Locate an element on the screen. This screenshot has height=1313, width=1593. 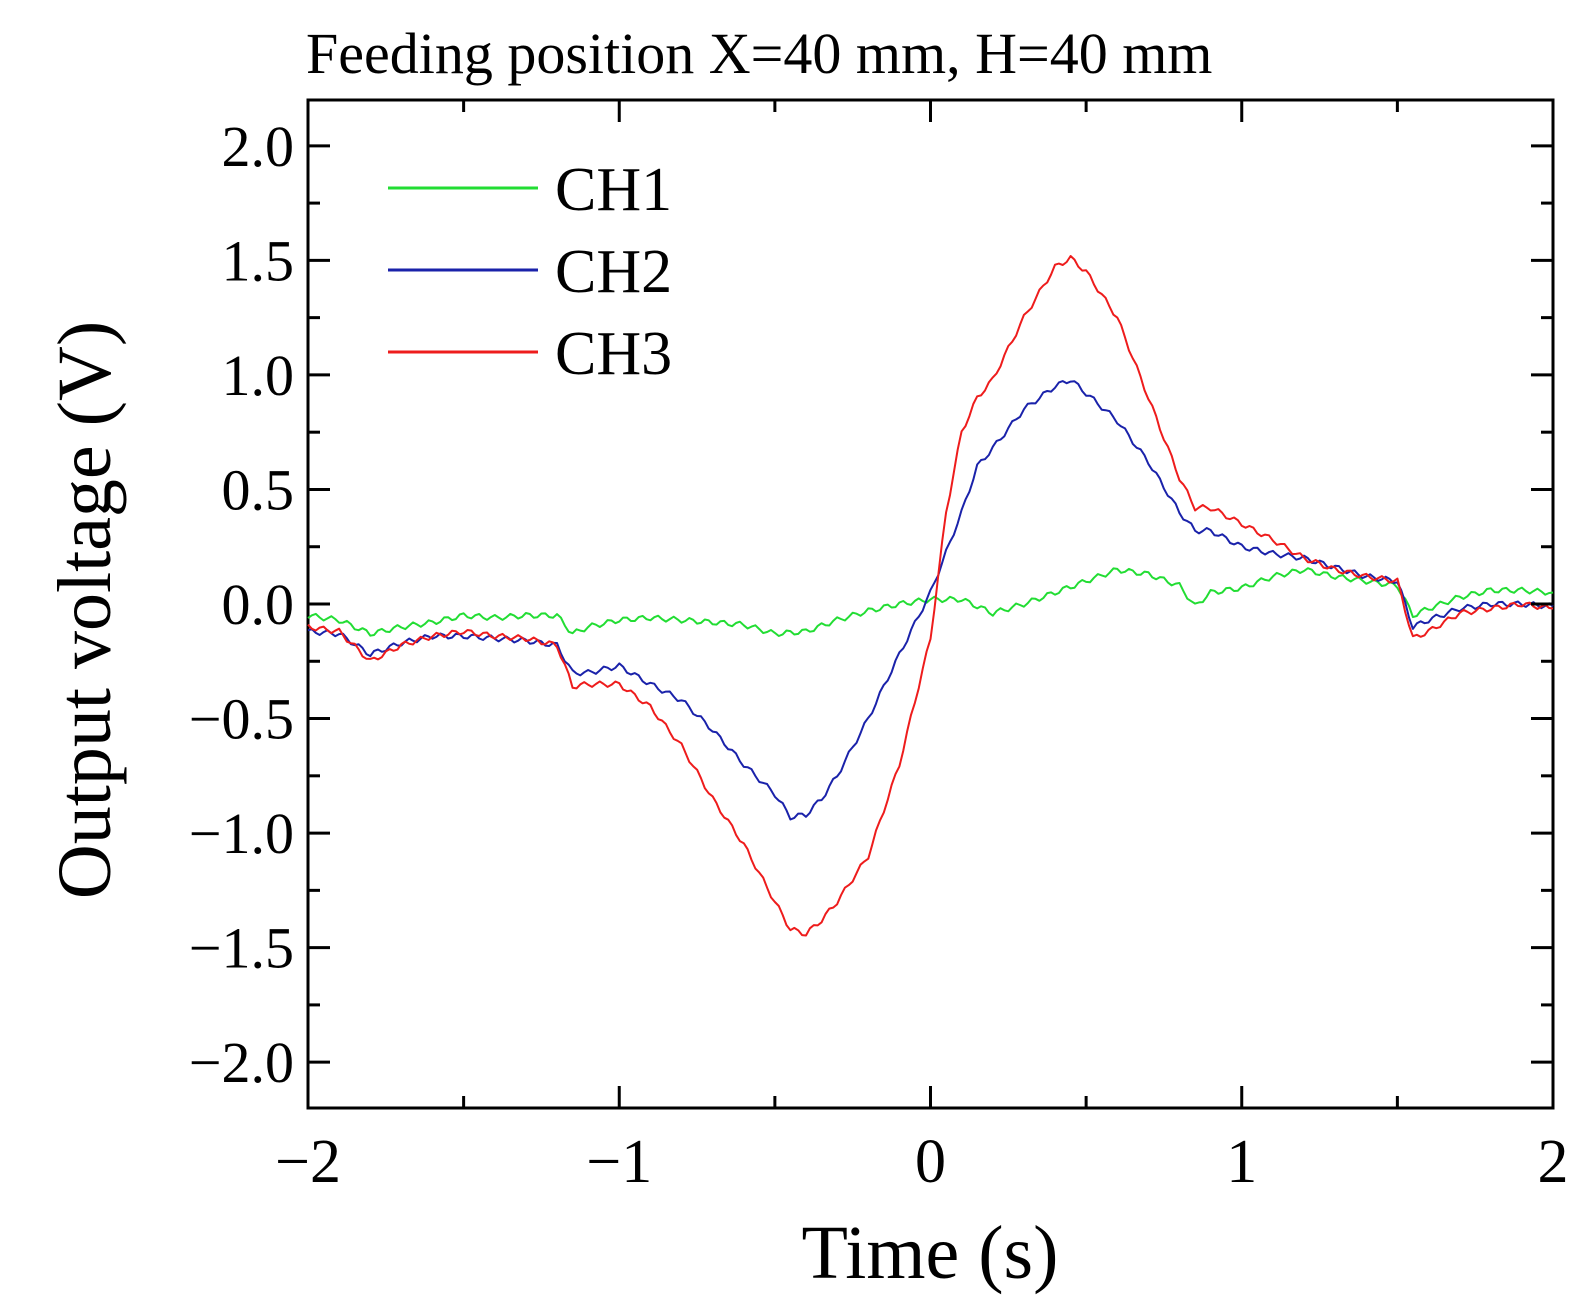
x-tick-label: 2 is located at coordinates (1553, 1162).